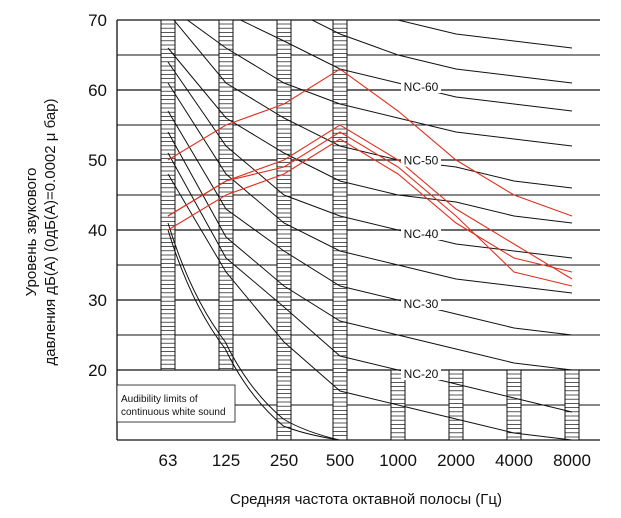  I want to click on x-tick-label: 2000, so click(456, 460).